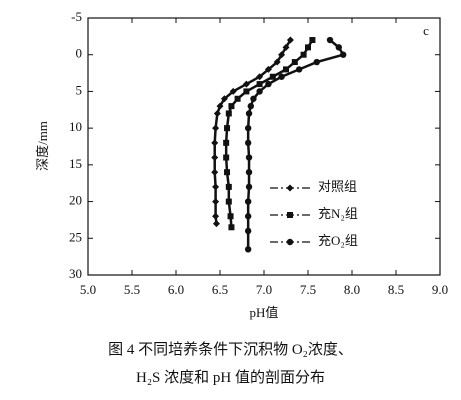 This screenshot has width=461, height=400. What do you see at coordinates (75, 200) in the screenshot?
I see `y-tick-label: 20` at bounding box center [75, 200].